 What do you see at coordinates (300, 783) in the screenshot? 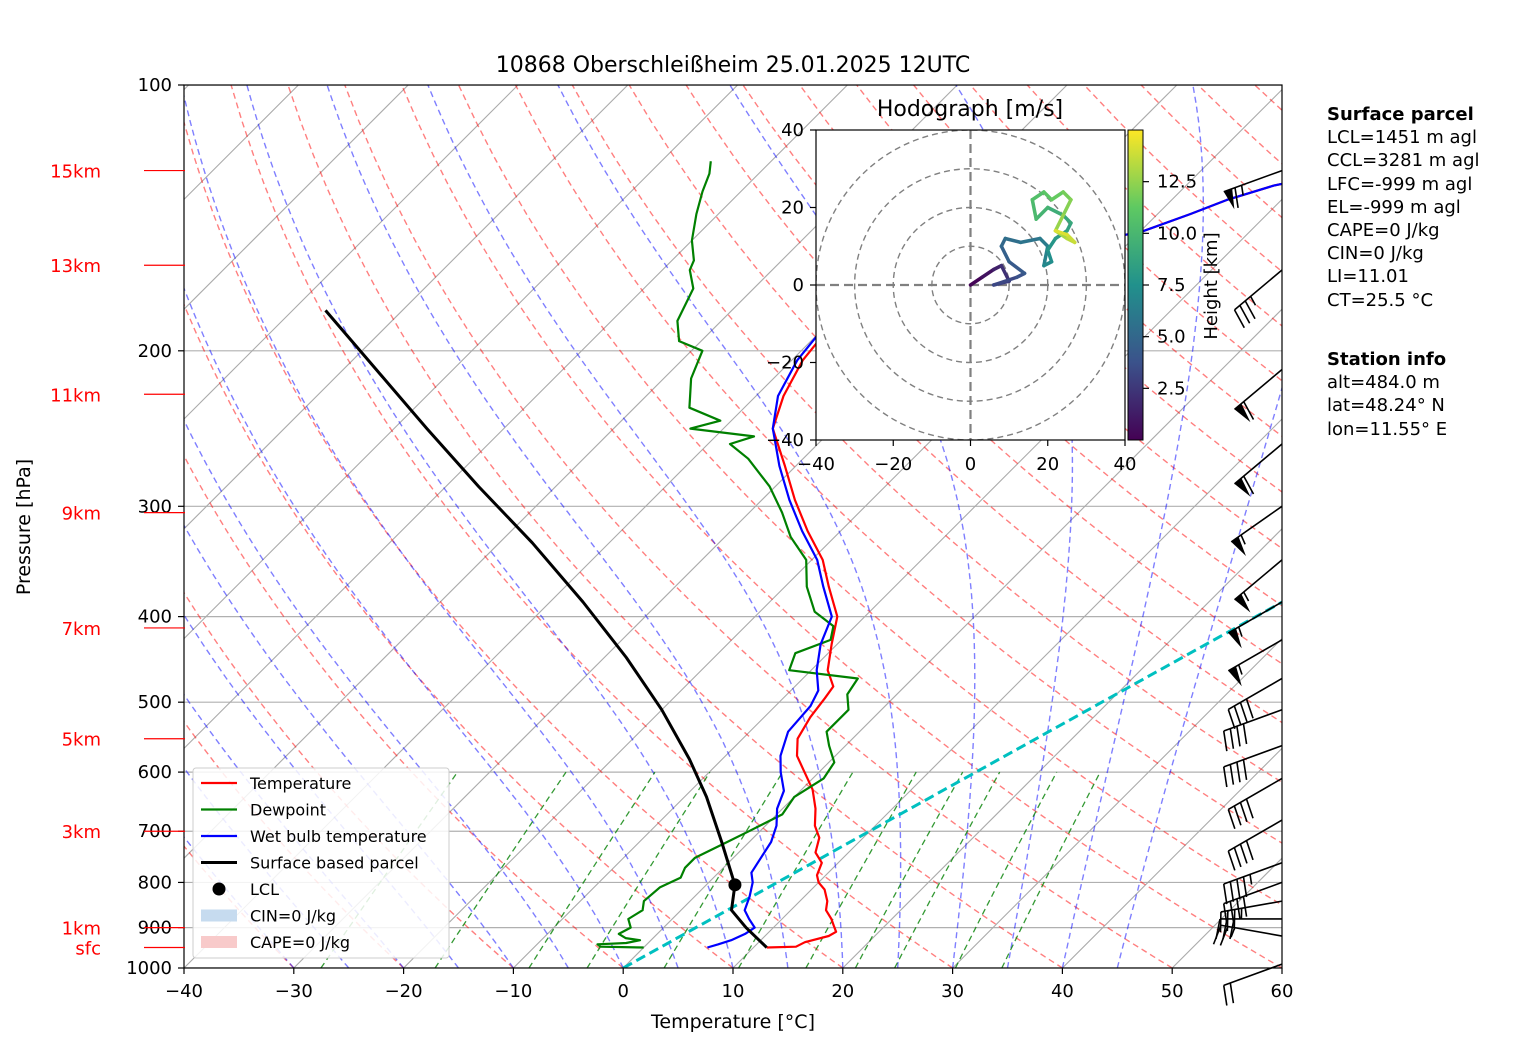
I see `legend-label: Temperature` at bounding box center [300, 783].